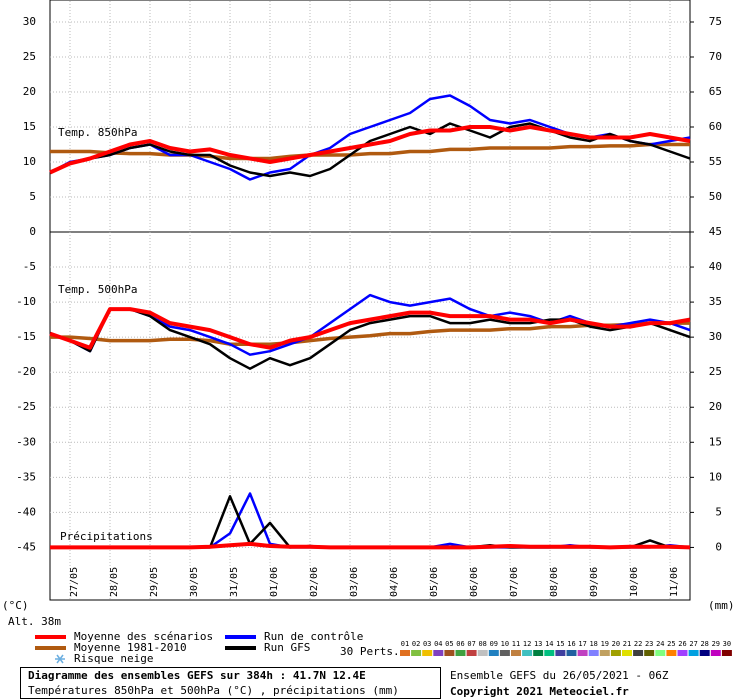  I want to click on perturbation-label: 17, so click(582, 644).